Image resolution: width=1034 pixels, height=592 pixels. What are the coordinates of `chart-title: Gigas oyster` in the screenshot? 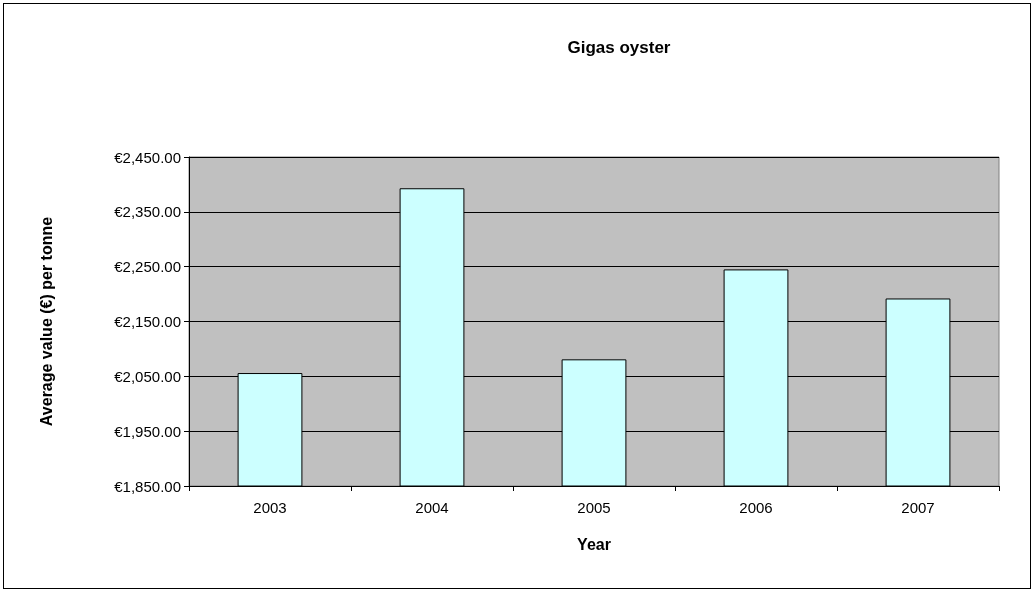 It's located at (619, 47).